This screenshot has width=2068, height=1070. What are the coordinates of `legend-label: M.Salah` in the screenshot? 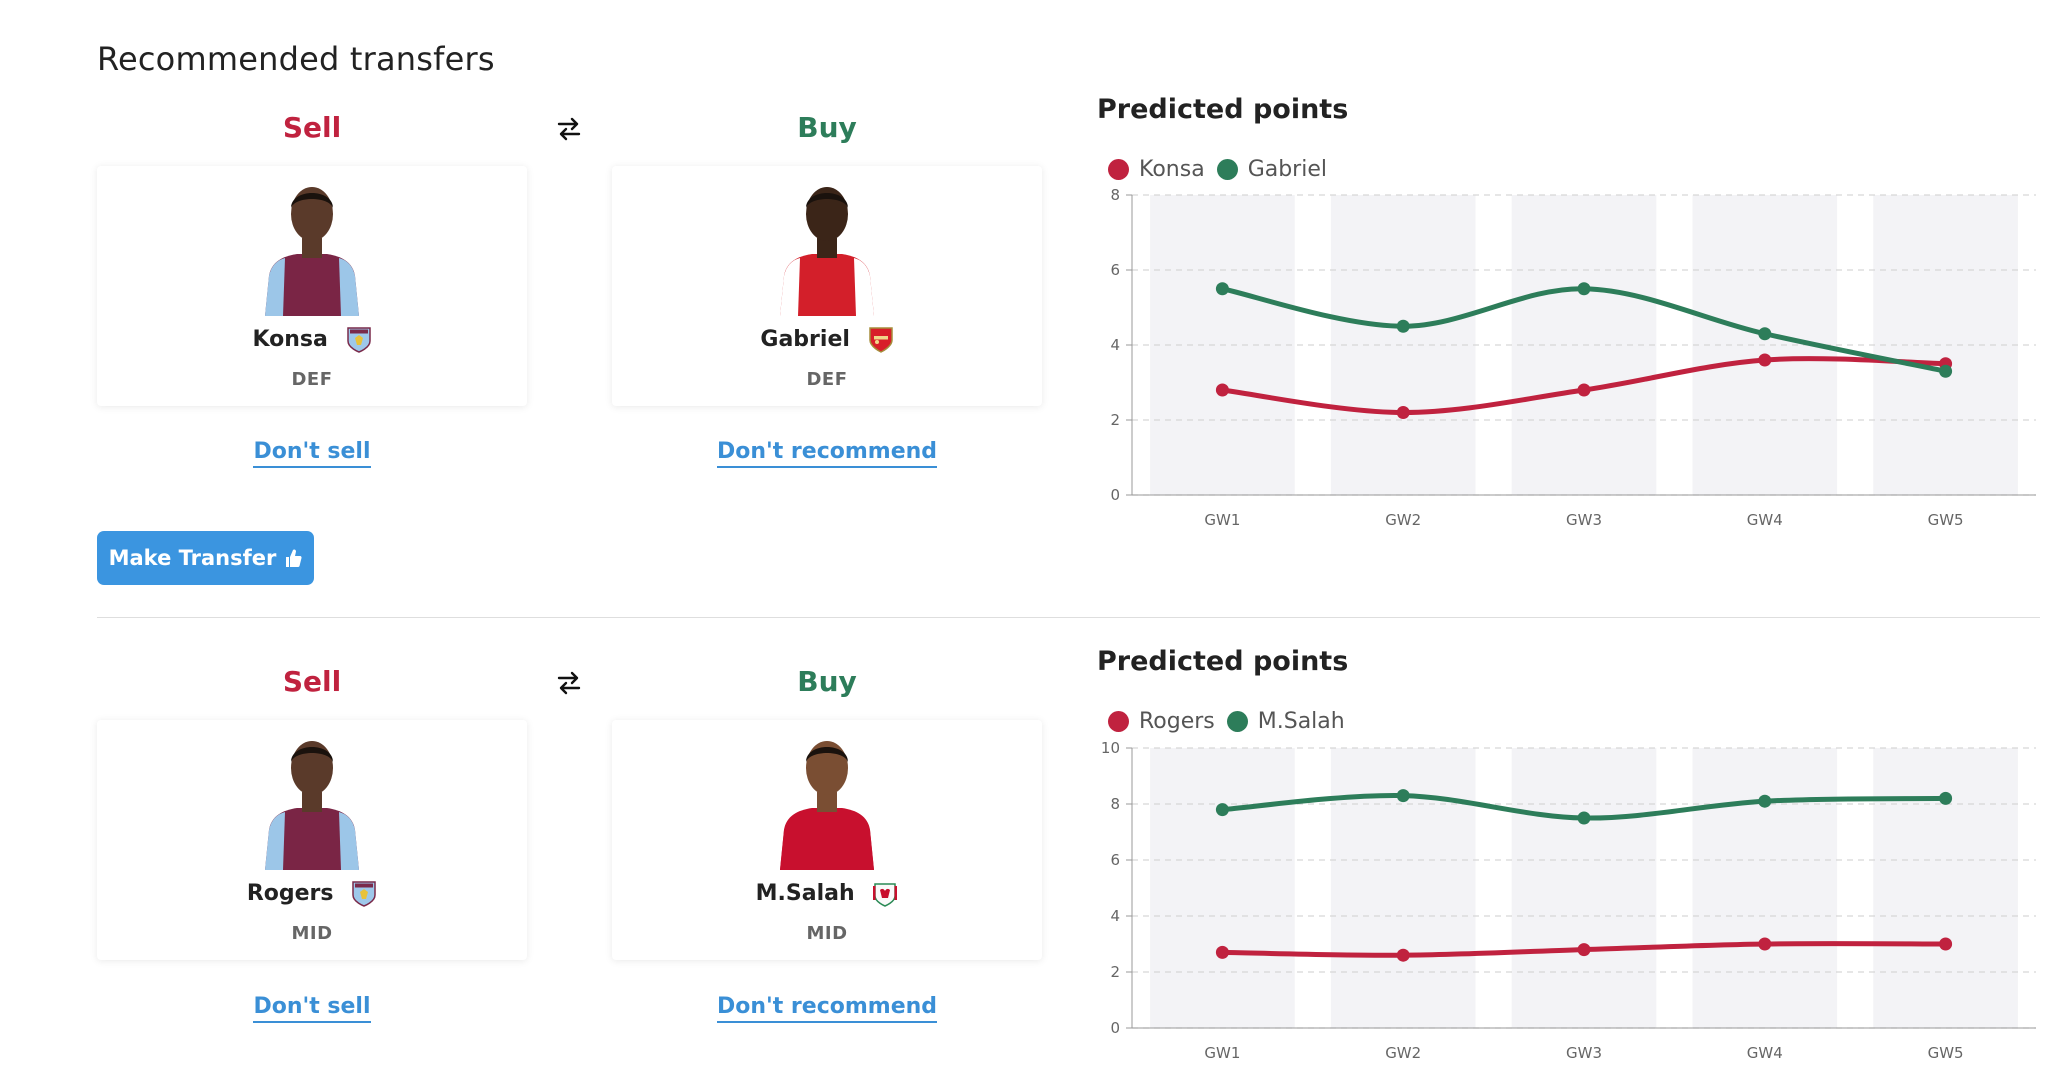 It's located at (1301, 721).